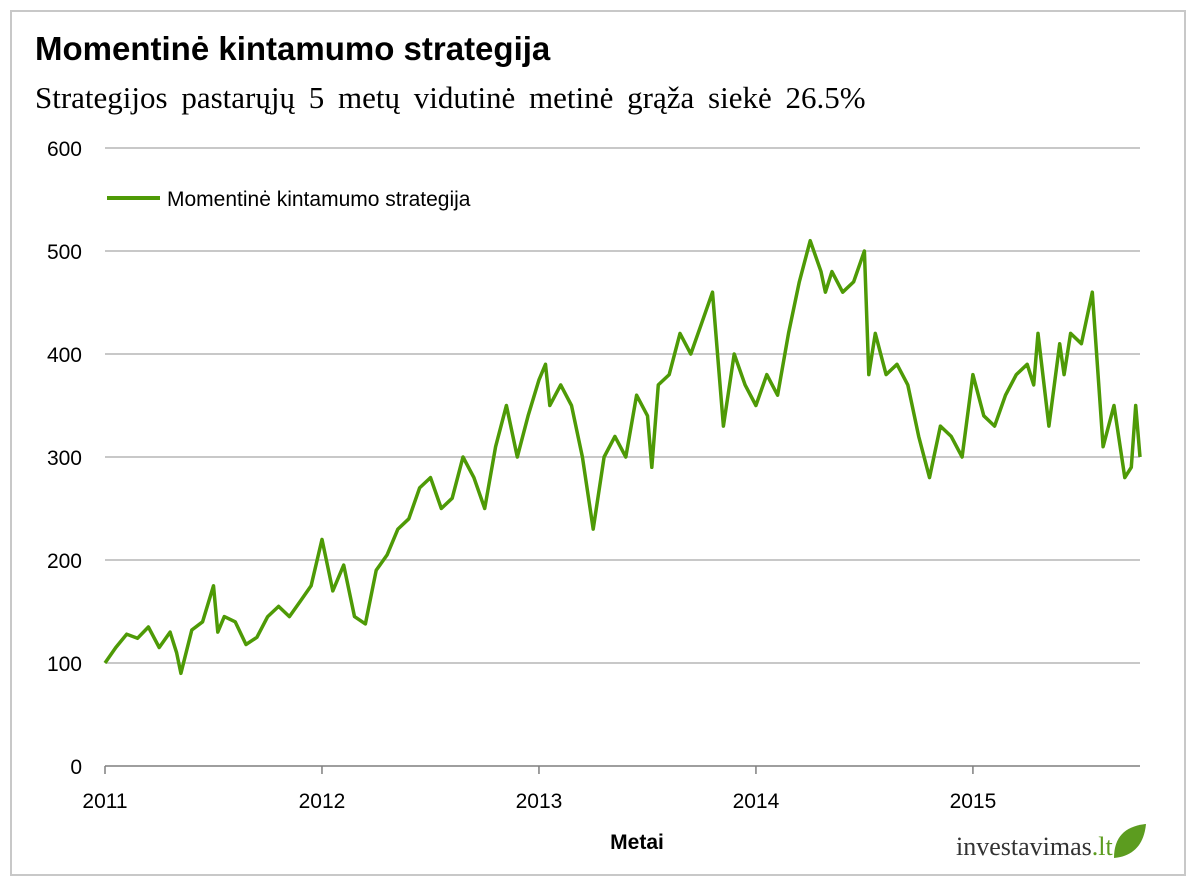 This screenshot has height=890, width=1200. Describe the element at coordinates (64, 149) in the screenshot. I see `y-tick-label: 600` at that location.